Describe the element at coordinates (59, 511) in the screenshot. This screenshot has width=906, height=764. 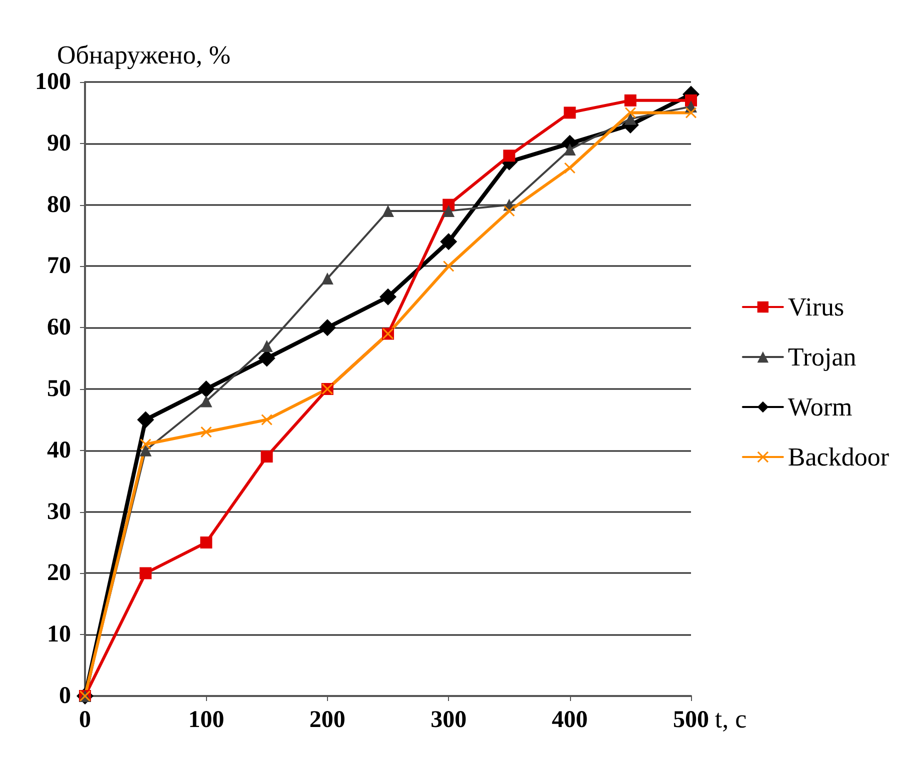
I see `y-tick-label: 30` at that location.